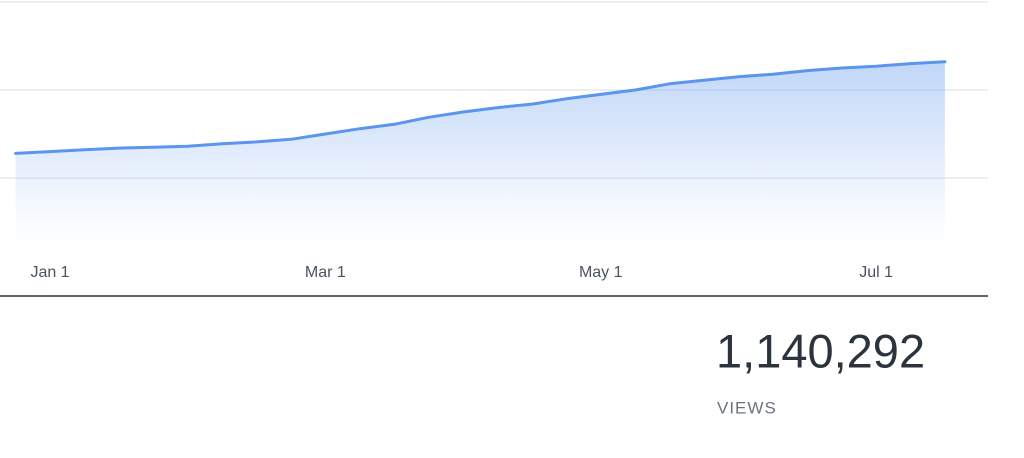  Describe the element at coordinates (820, 350) in the screenshot. I see `stat-value: 1,140,292` at that location.